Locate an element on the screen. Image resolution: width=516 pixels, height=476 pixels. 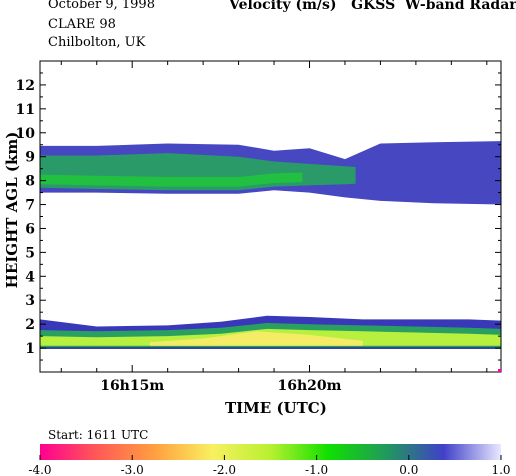
corner-marker is located at coordinates (499, 370).